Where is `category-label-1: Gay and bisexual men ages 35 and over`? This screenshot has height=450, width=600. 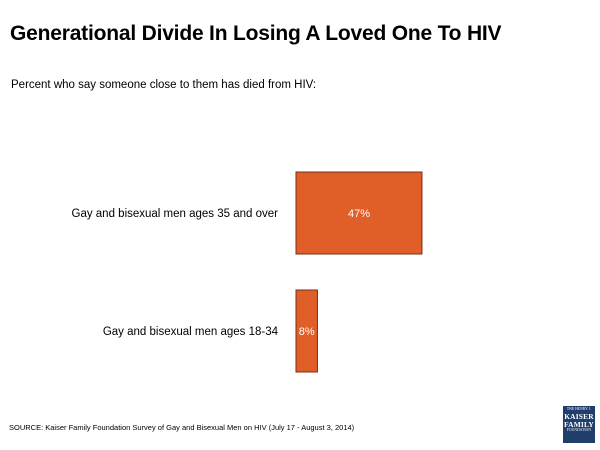 category-label-1: Gay and bisexual men ages 35 and over is located at coordinates (175, 214).